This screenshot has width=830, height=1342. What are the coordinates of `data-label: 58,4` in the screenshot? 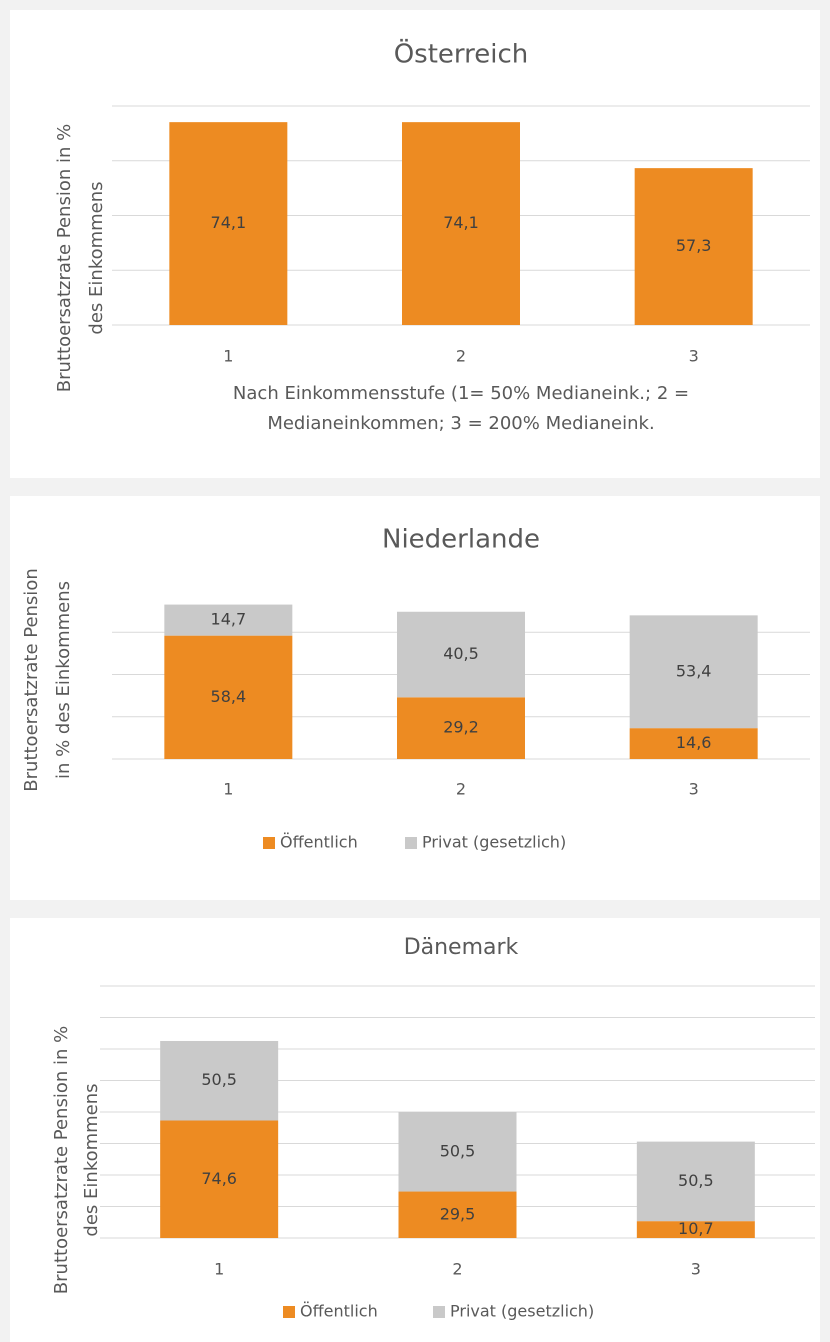 It's located at (229, 696).